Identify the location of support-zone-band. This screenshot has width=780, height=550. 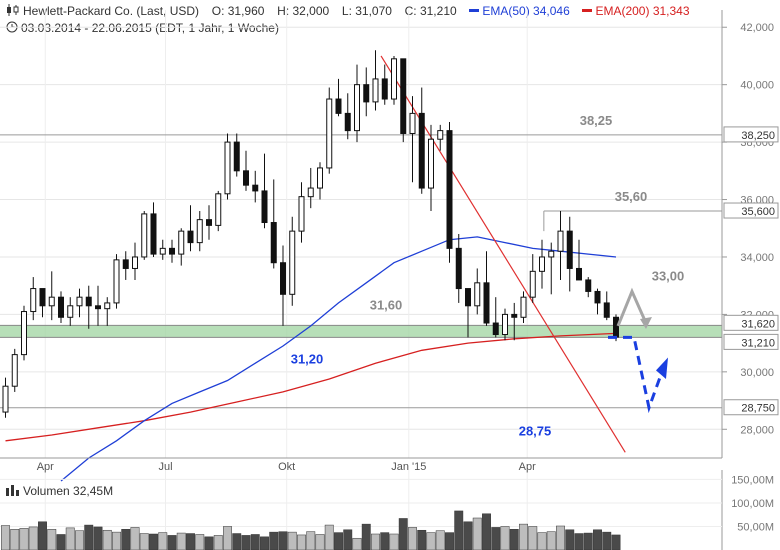
(361, 331).